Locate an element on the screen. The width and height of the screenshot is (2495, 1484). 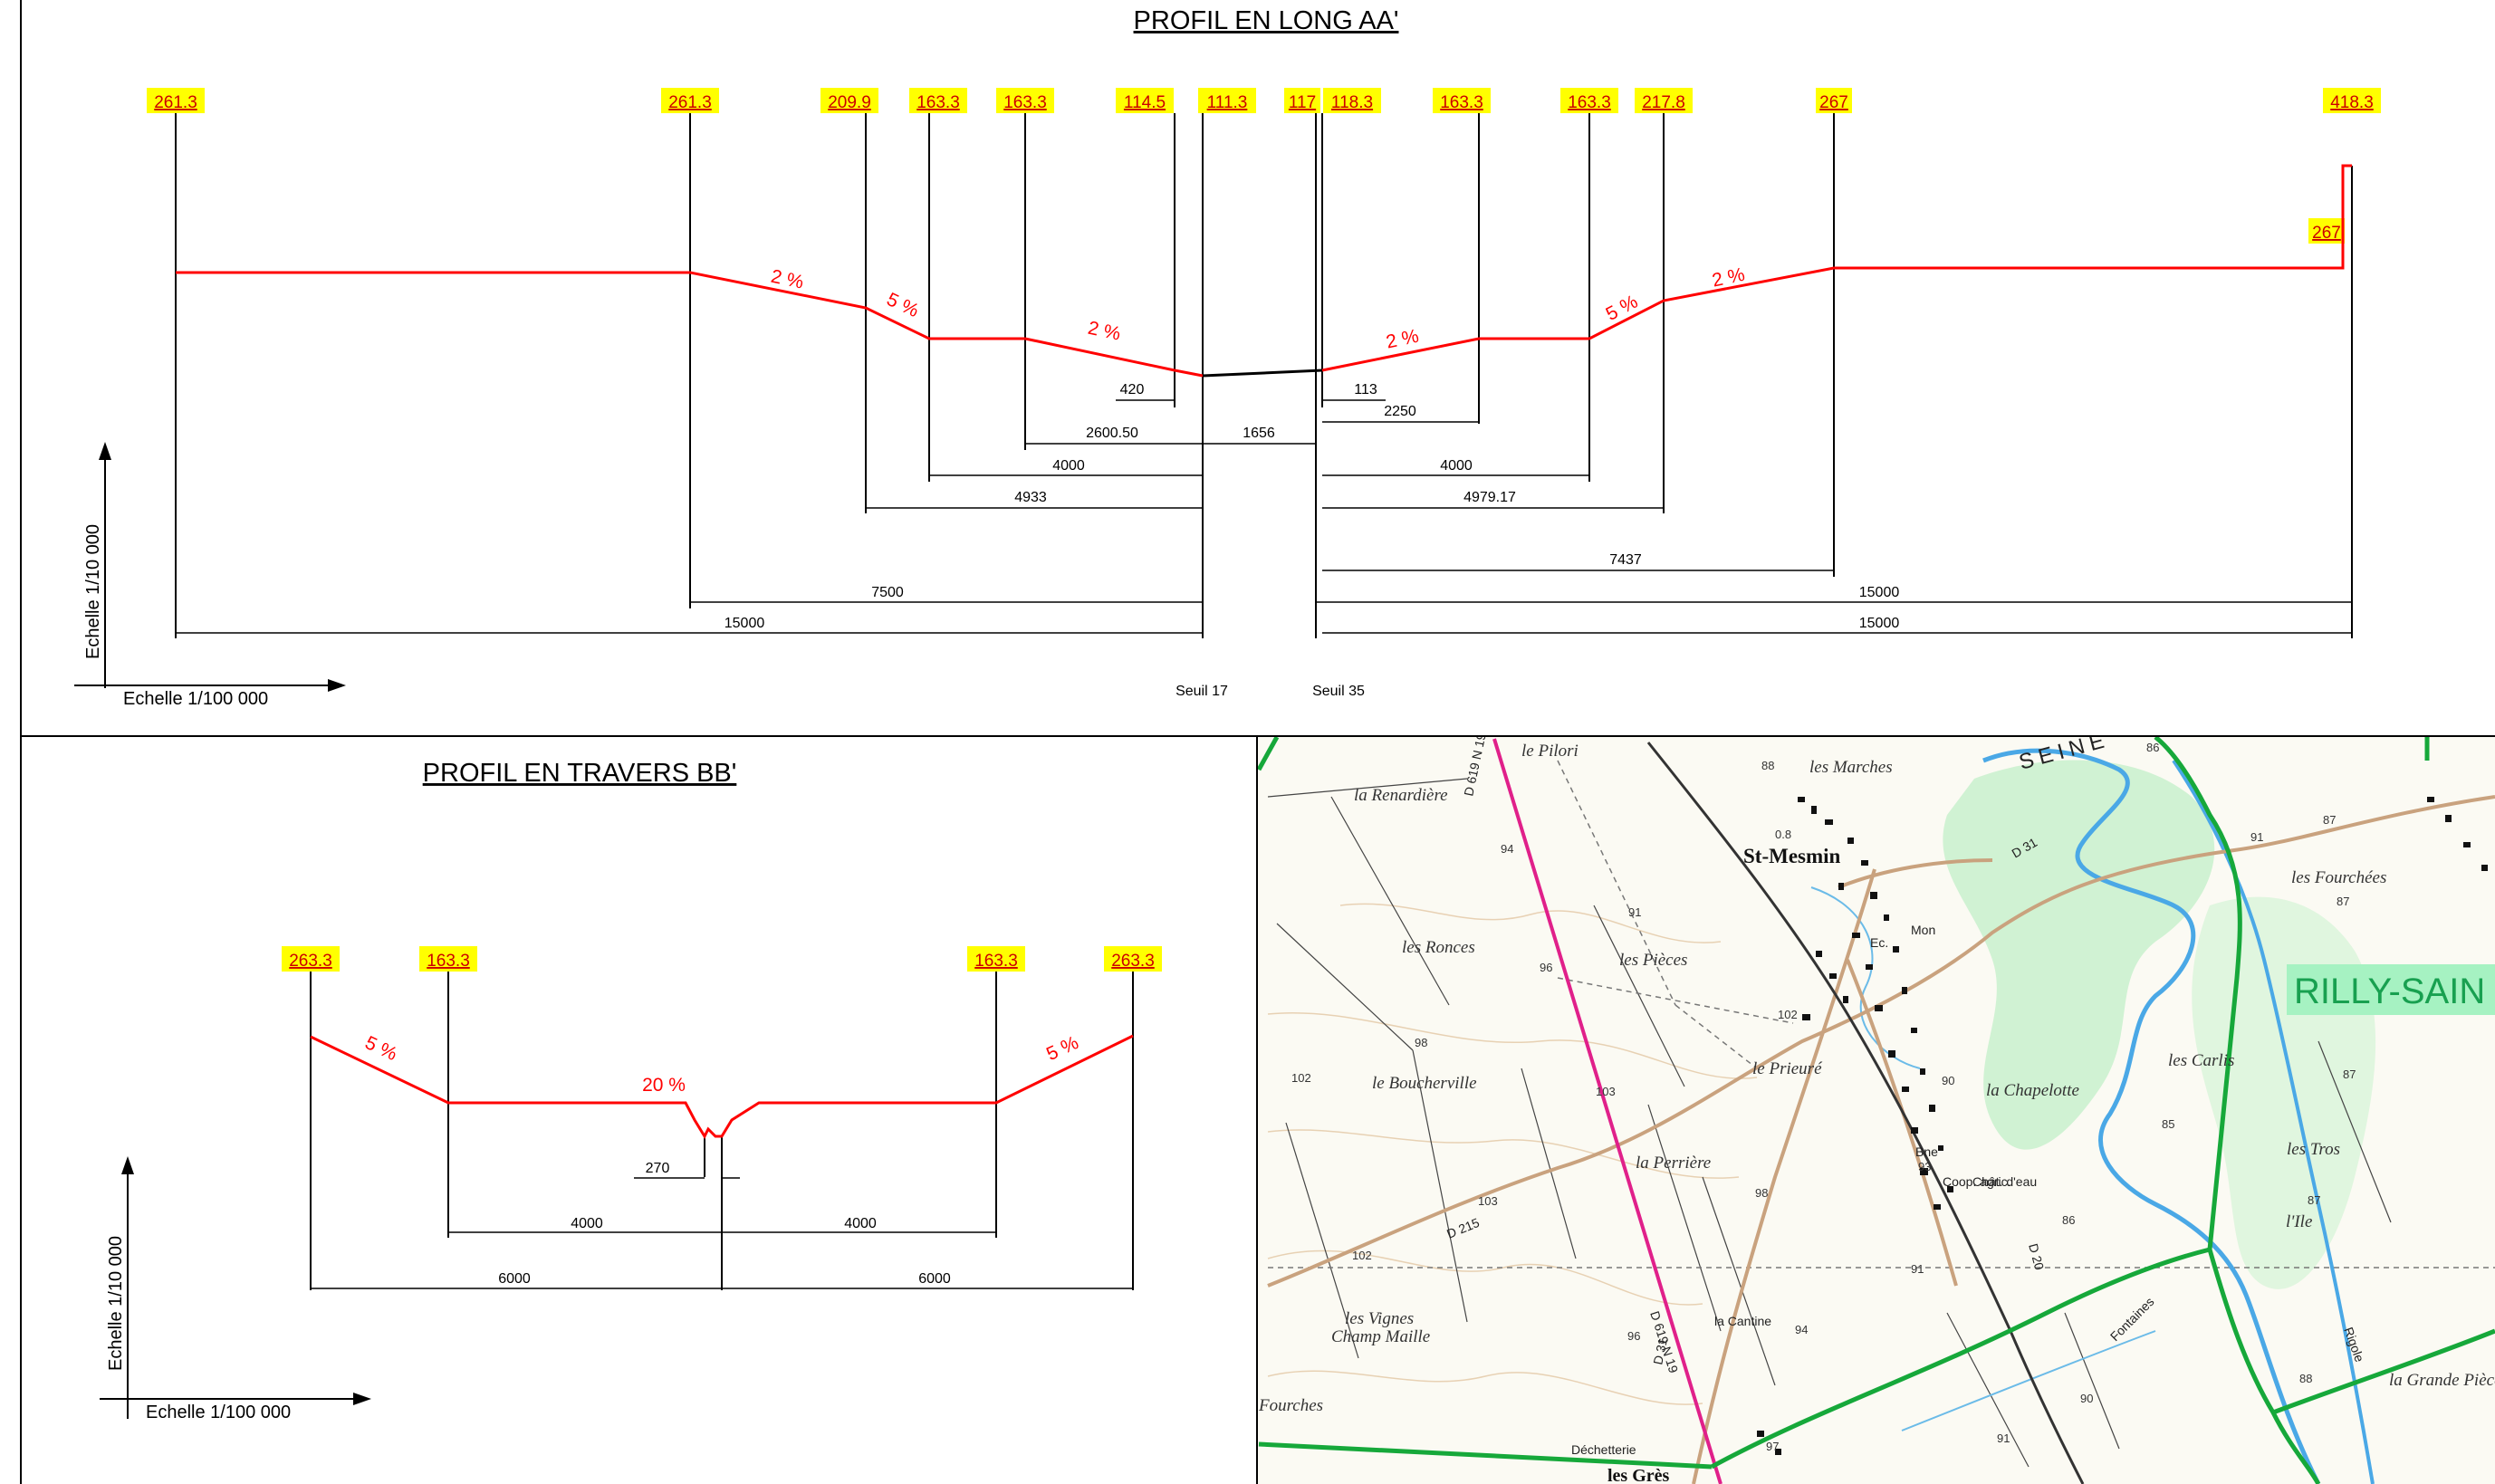
place-name: les Pièces is located at coordinates (1653, 960).